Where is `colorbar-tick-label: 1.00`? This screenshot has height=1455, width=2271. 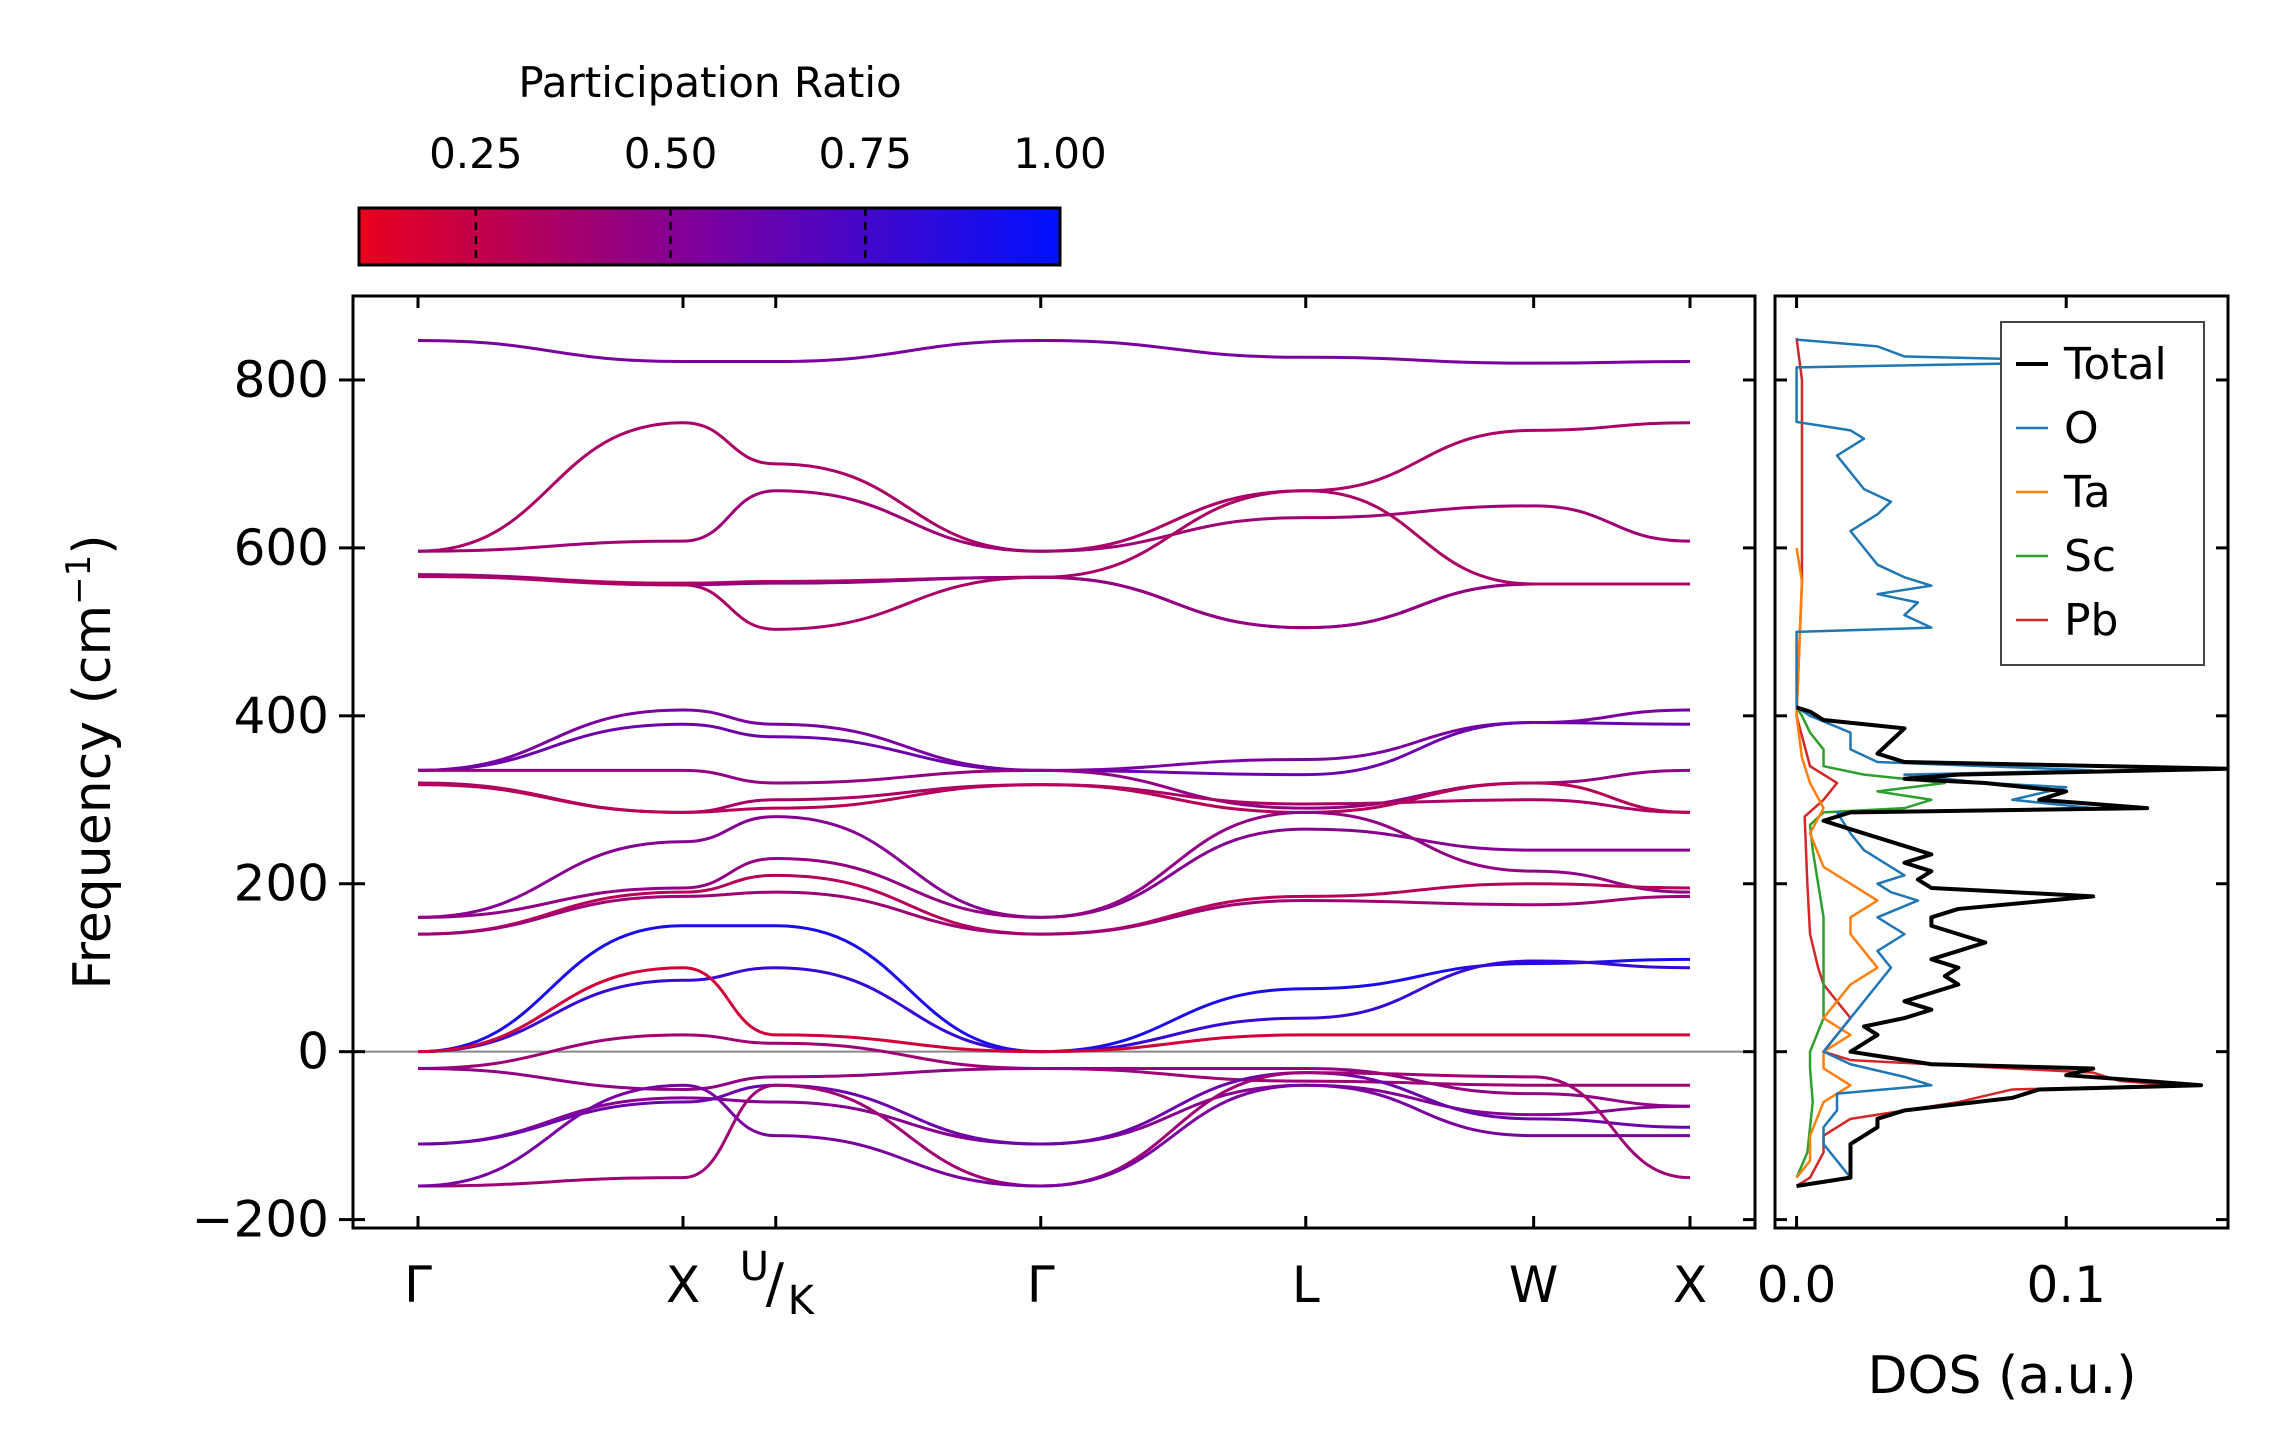
colorbar-tick-label: 1.00 is located at coordinates (1060, 153).